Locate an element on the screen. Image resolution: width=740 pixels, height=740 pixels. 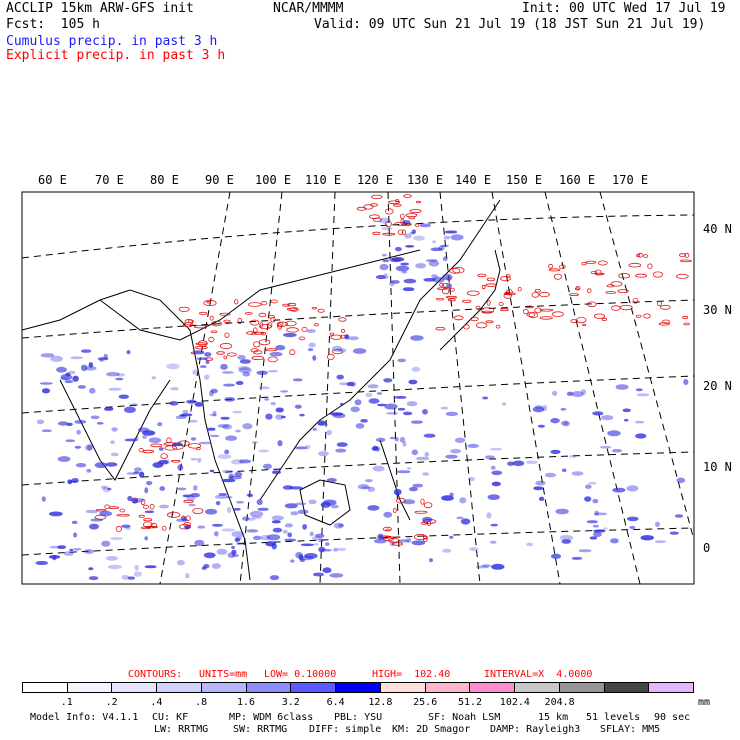
levels: 51 levels is located at coordinates (613, 717).